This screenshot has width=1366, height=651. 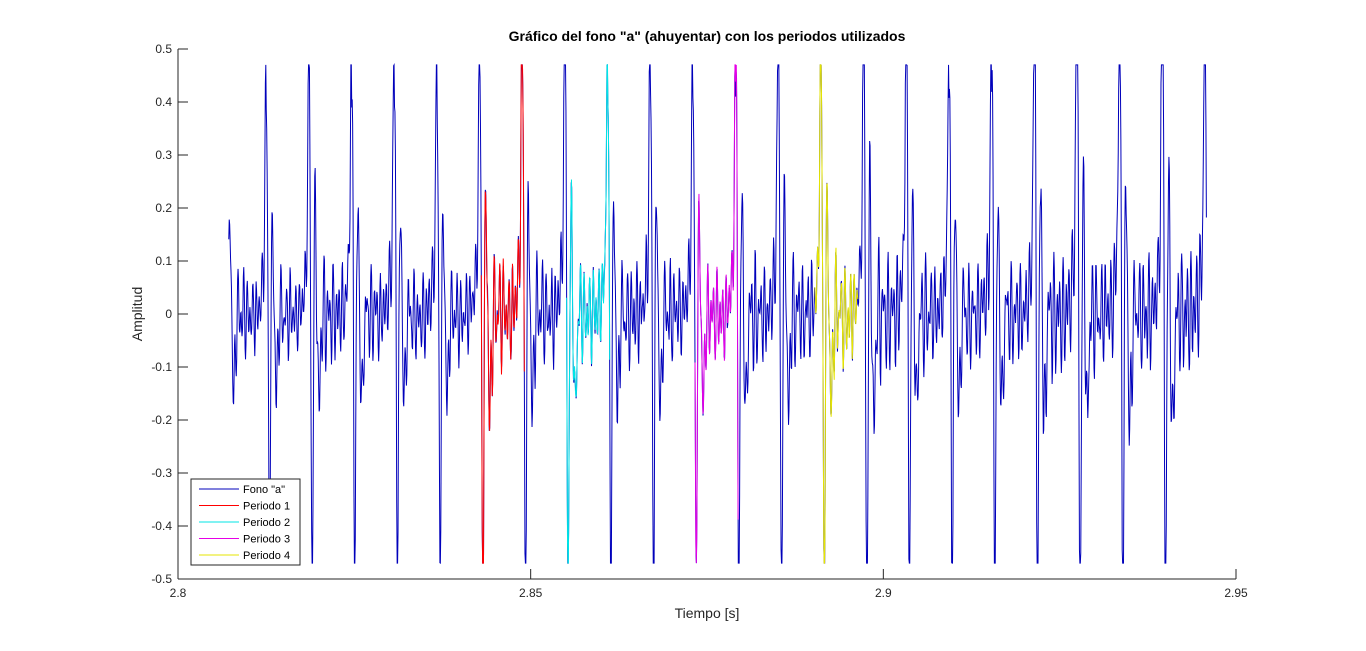 What do you see at coordinates (161, 473) in the screenshot?
I see `y-tick-label: -0.3` at bounding box center [161, 473].